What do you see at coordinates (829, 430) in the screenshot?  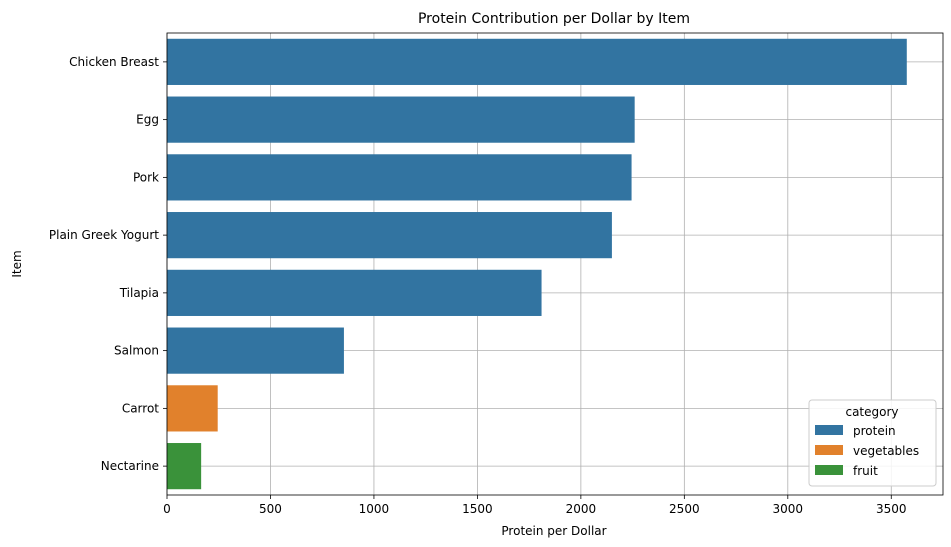 I see `legend-swatch-protein` at bounding box center [829, 430].